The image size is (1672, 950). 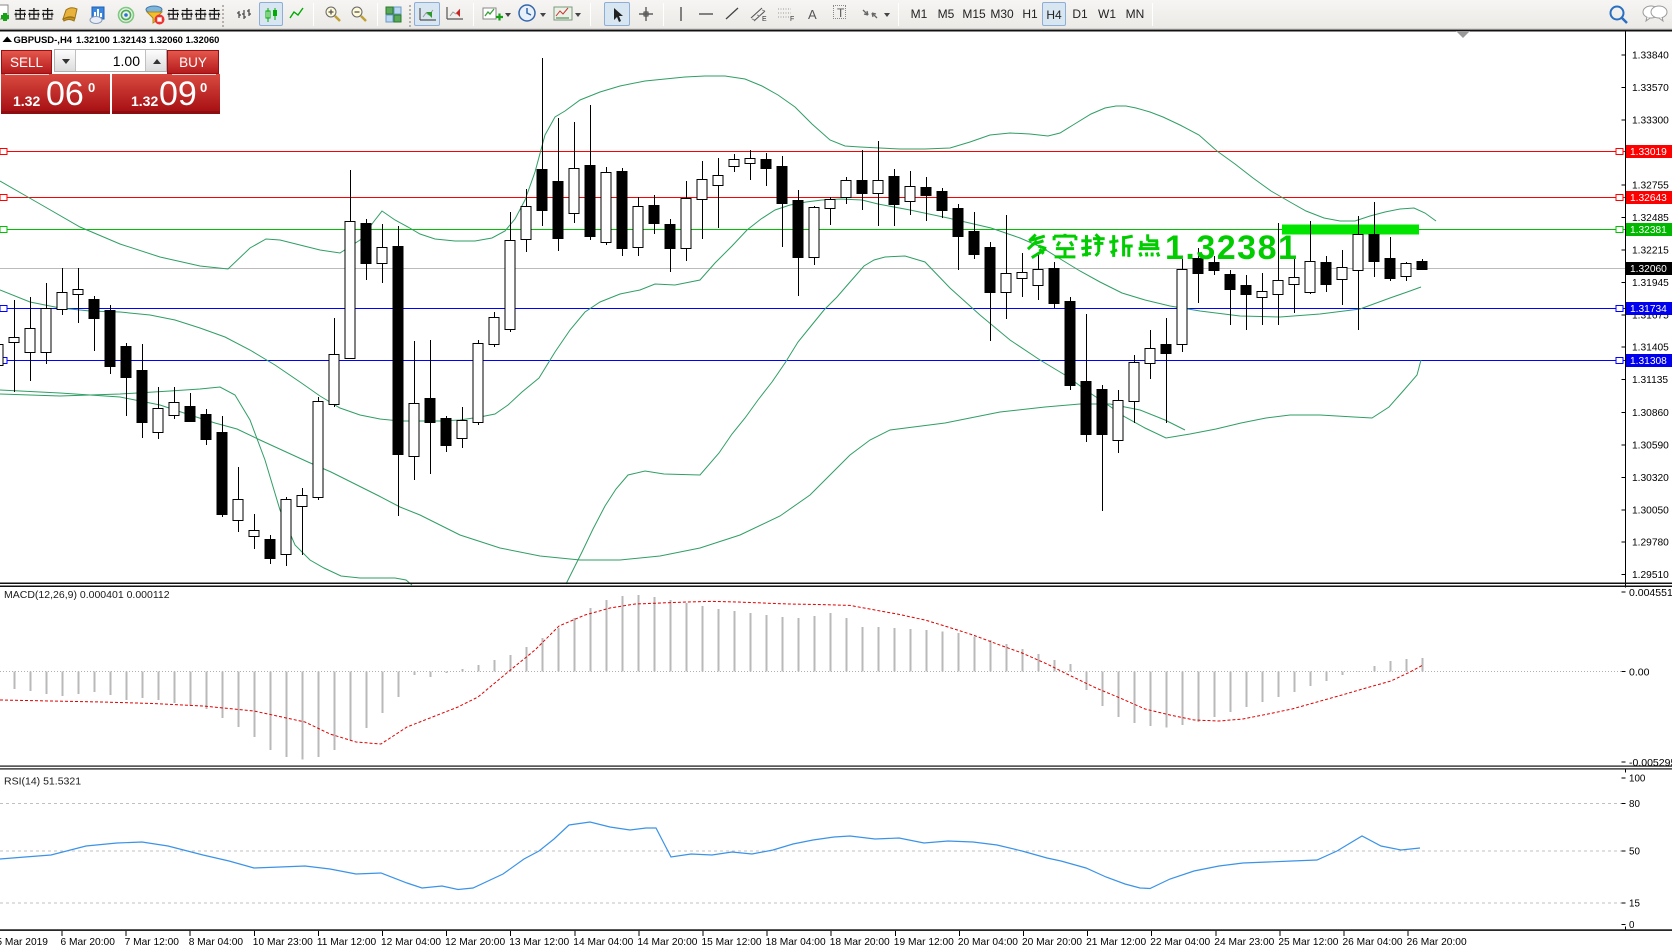 What do you see at coordinates (1308, 942) in the screenshot?
I see `svg-text: 25 Mar 12:00` at bounding box center [1308, 942].